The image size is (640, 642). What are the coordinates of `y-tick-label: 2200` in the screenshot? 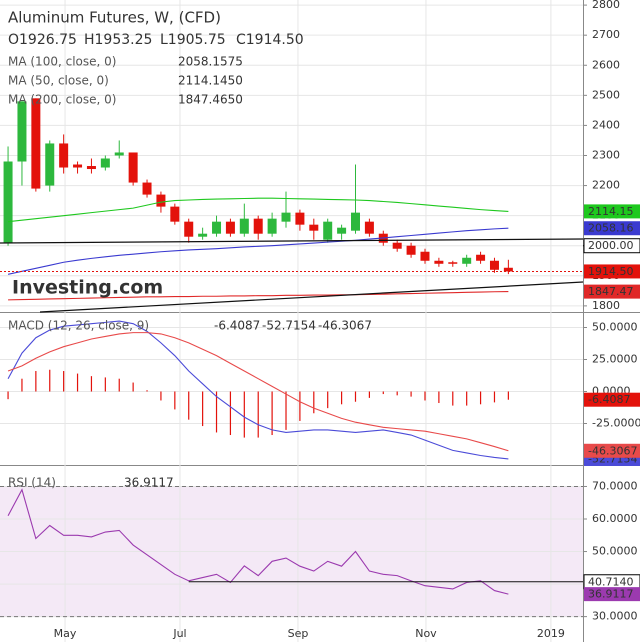 It's located at (606, 185).